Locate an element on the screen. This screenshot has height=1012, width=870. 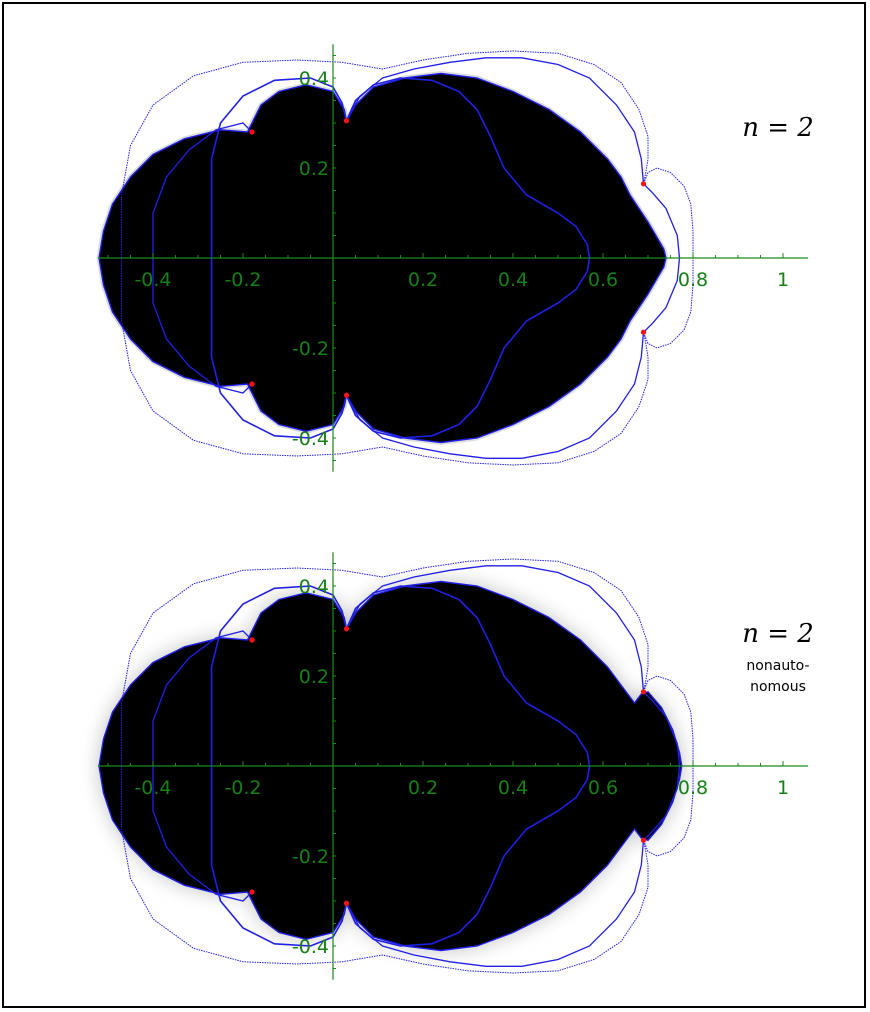
panel-note: nomous is located at coordinates (778, 687).